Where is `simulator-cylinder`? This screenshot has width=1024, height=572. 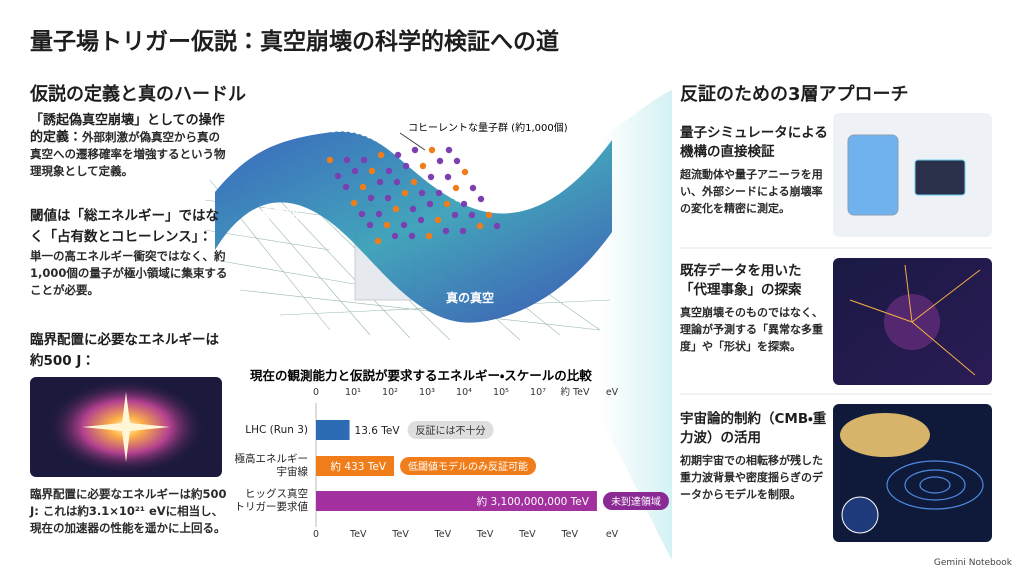
simulator-cylinder is located at coordinates (873, 175).